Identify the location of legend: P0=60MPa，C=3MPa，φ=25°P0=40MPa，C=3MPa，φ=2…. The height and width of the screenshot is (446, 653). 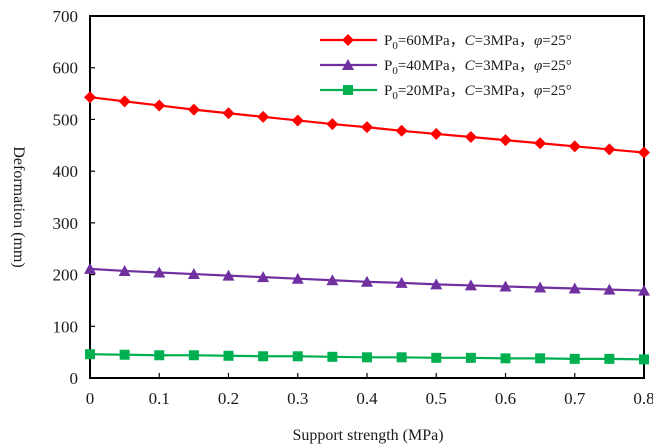
(446, 67).